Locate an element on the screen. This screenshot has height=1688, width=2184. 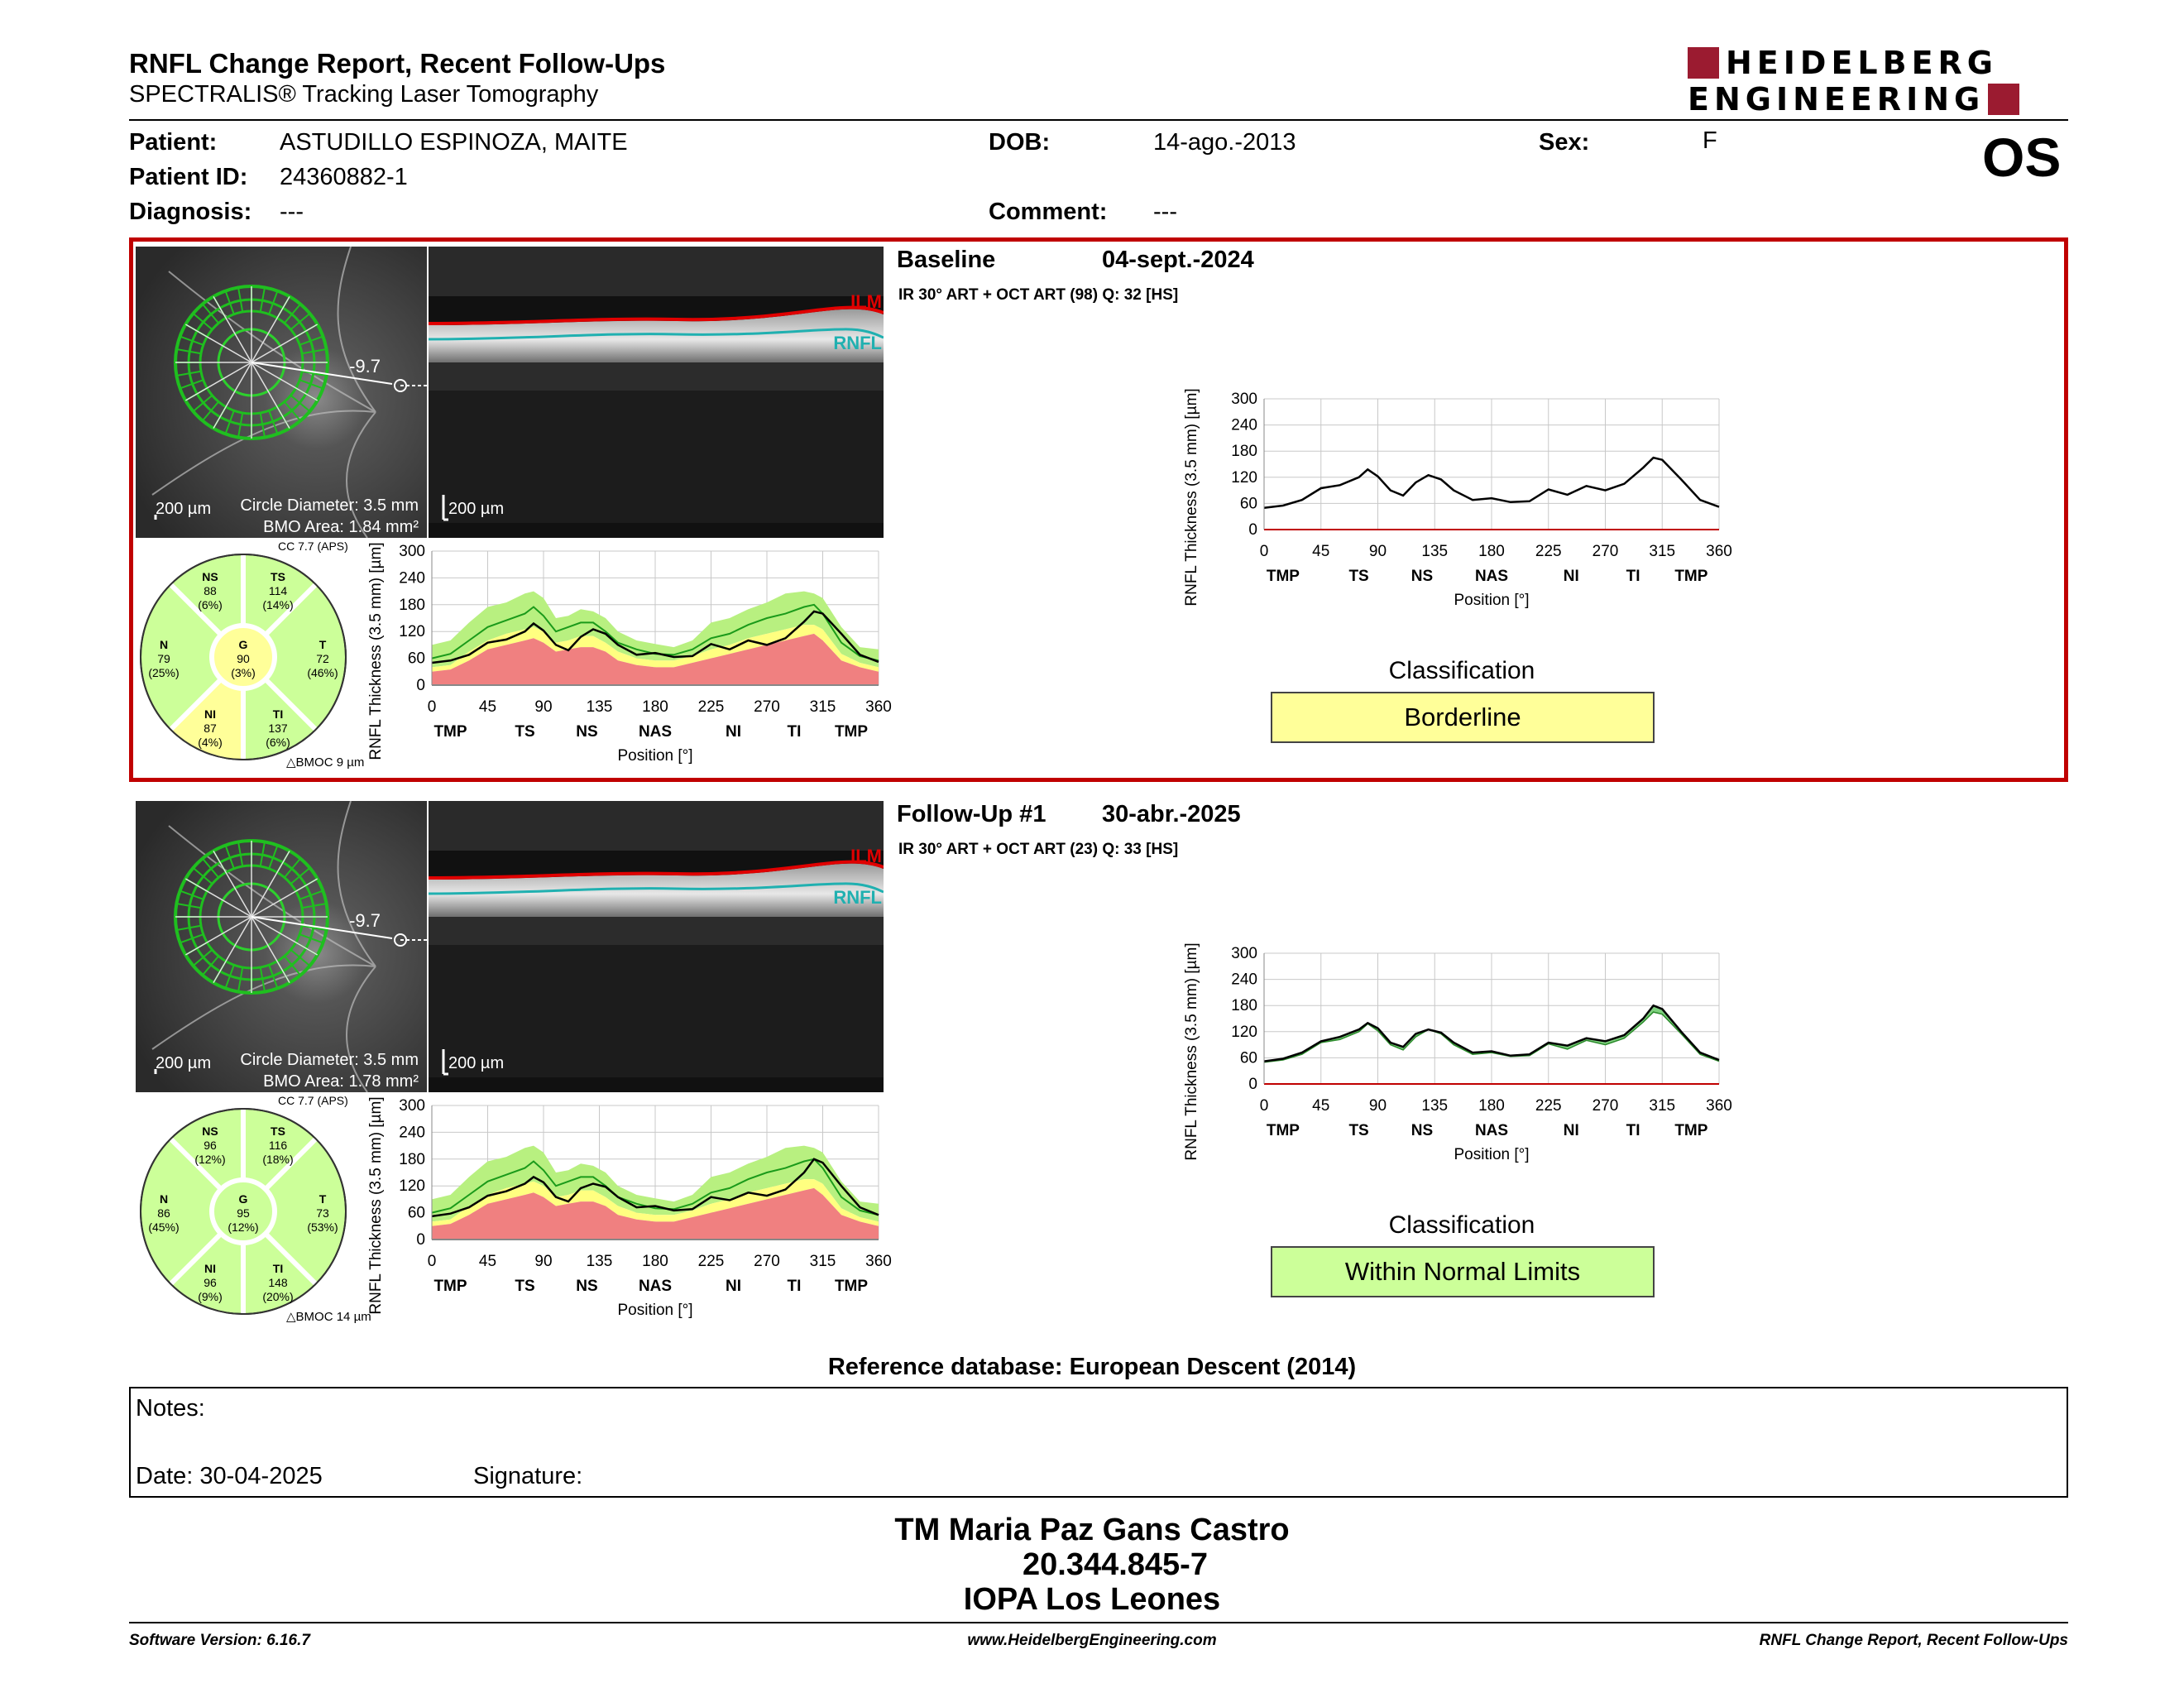
sector-ni-pct: (9%) is located at coordinates (210, 1296).